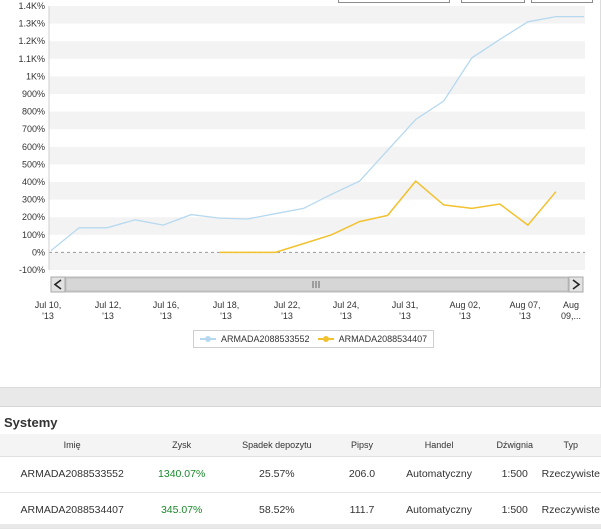 Image resolution: width=601 pixels, height=529 pixels. What do you see at coordinates (72, 445) in the screenshot?
I see `column-header-name: Imię` at bounding box center [72, 445].